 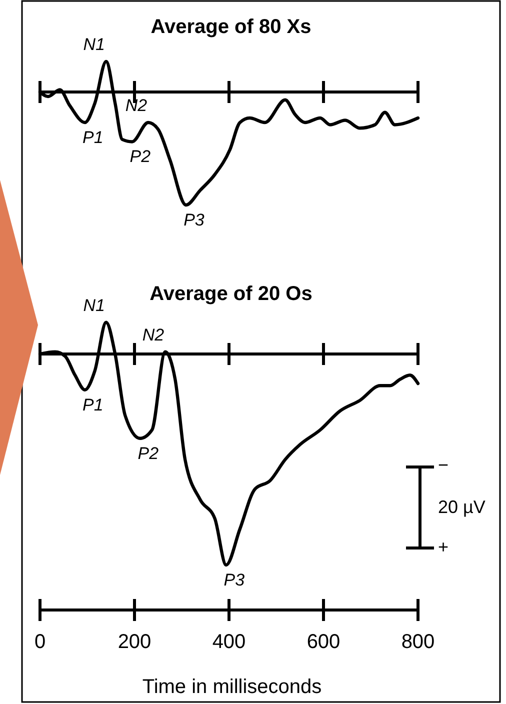 What do you see at coordinates (323, 642) in the screenshot?
I see `x-tick-label: 600` at bounding box center [323, 642].